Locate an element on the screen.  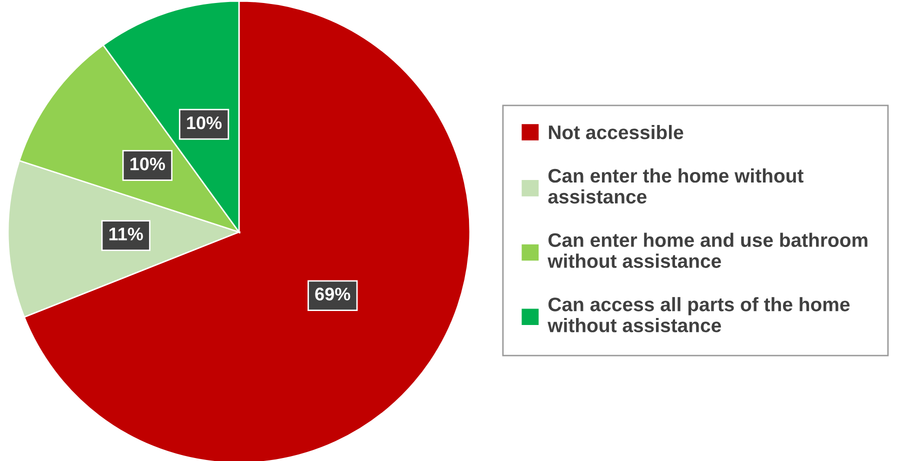
legend-label: Not accessible is located at coordinates (616, 132).